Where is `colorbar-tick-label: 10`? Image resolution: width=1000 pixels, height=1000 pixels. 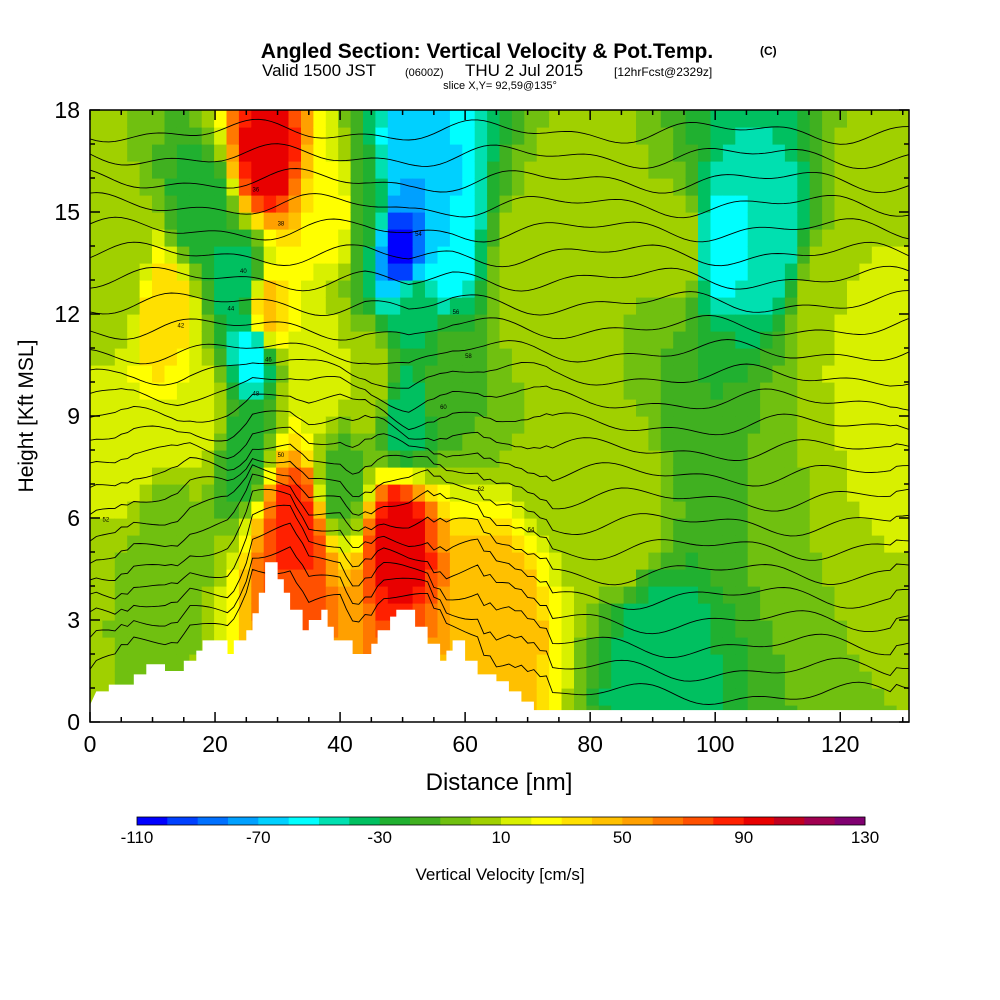 colorbar-tick-label: 10 is located at coordinates (501, 837).